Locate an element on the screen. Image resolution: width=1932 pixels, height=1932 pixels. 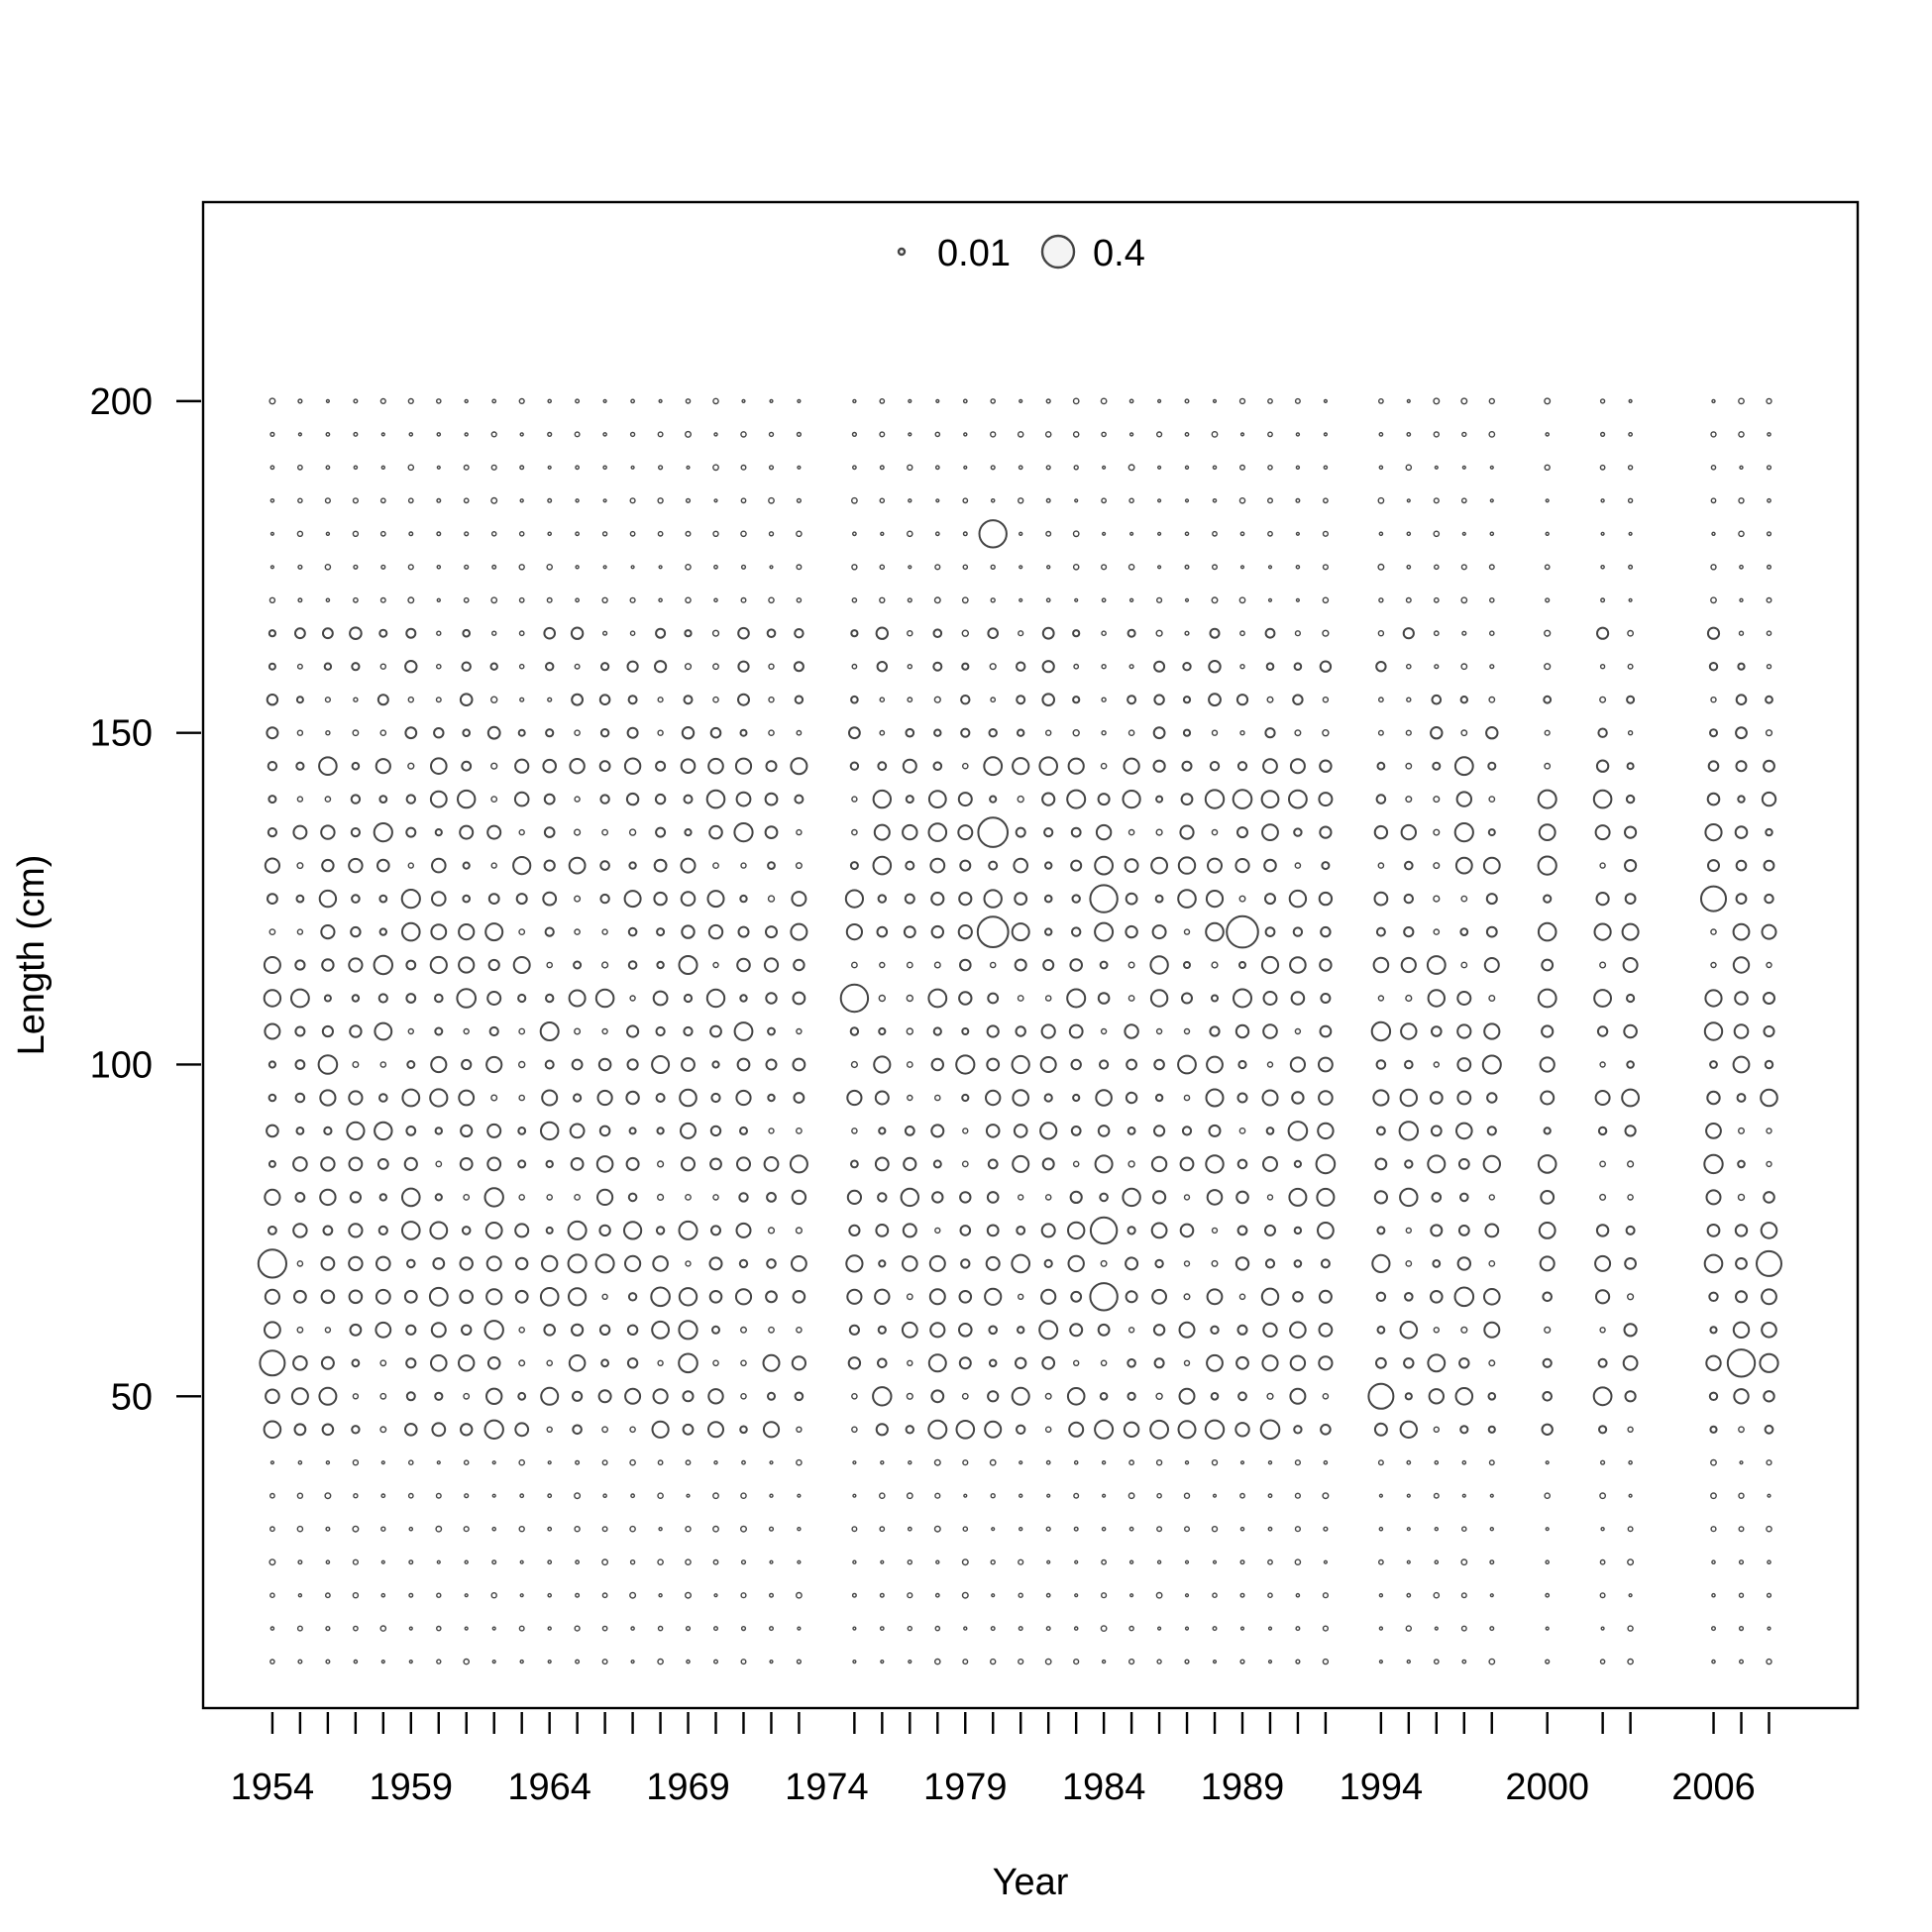
x-tick-label-1994: 1994 is located at coordinates (1382, 1787).